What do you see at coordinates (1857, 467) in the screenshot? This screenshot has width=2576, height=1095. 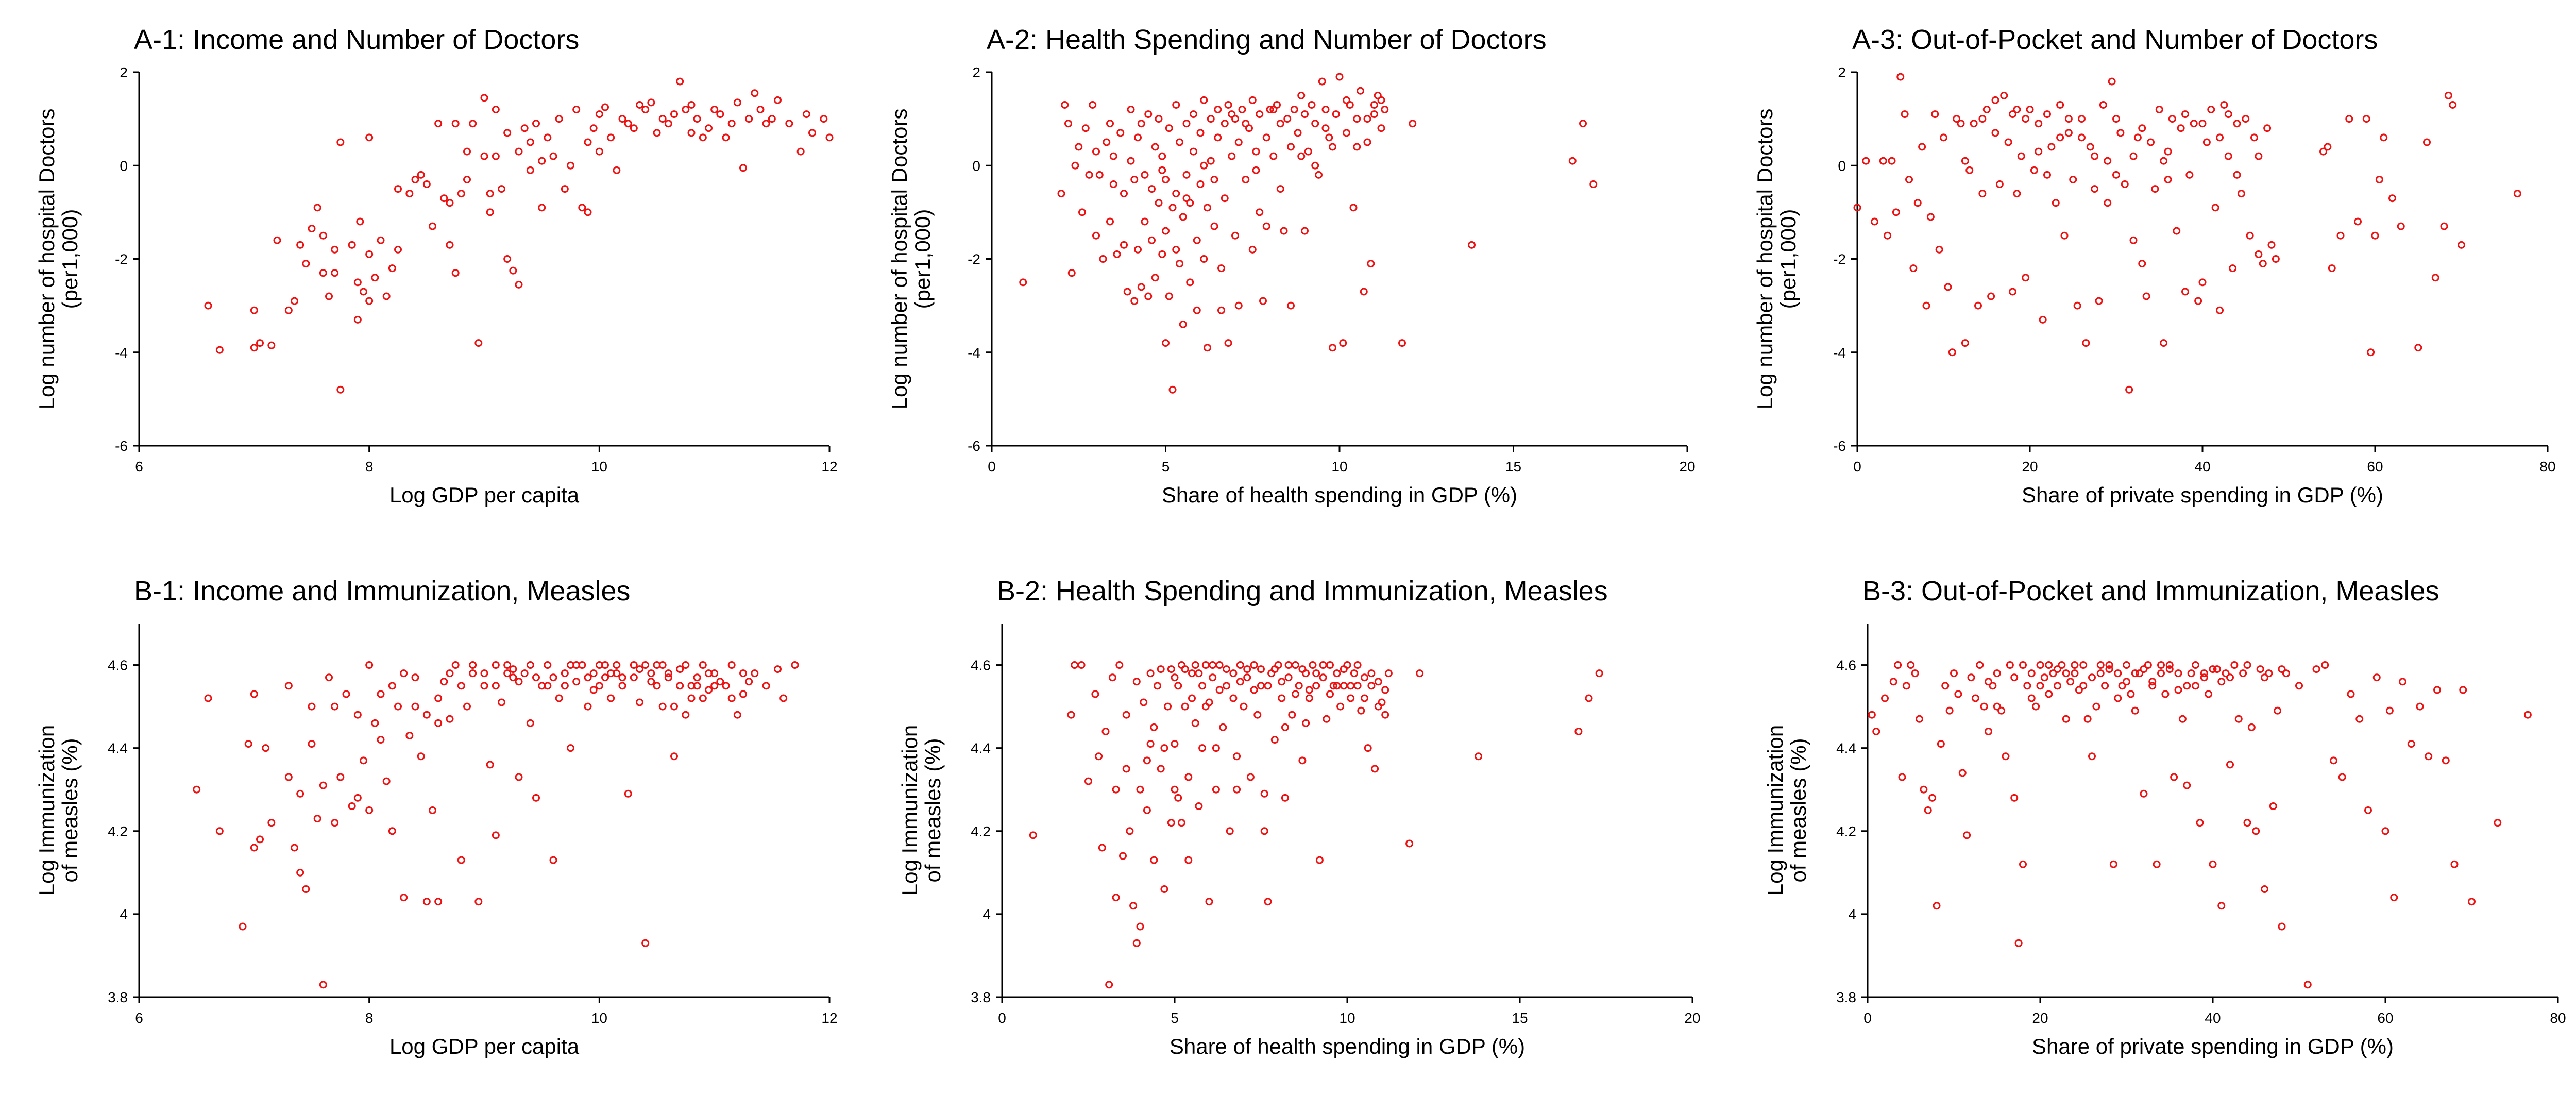 I see `x-tick-label: 0` at bounding box center [1857, 467].